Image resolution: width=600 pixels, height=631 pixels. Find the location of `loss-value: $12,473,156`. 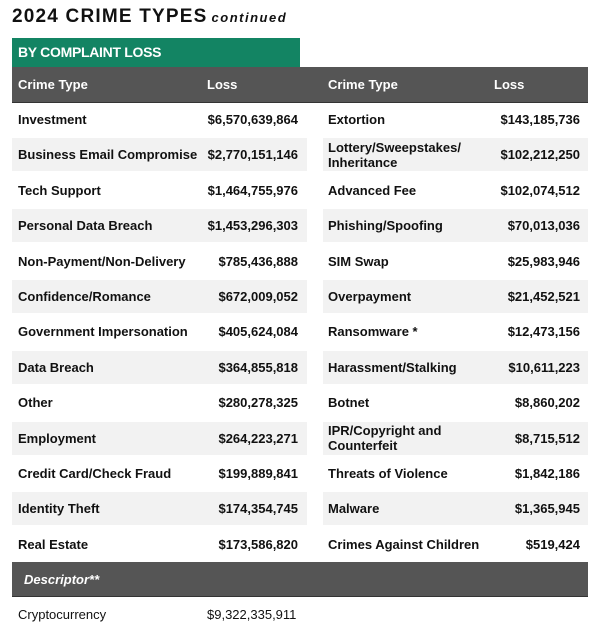

loss-value: $12,473,156 is located at coordinates (543, 332).